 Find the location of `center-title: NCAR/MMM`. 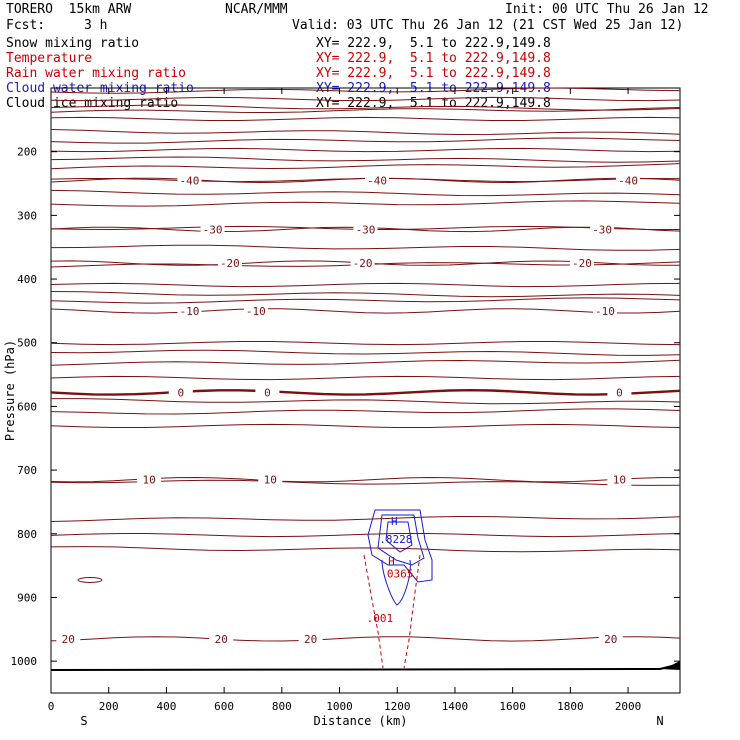

center-title: NCAR/MMM is located at coordinates (256, 9).